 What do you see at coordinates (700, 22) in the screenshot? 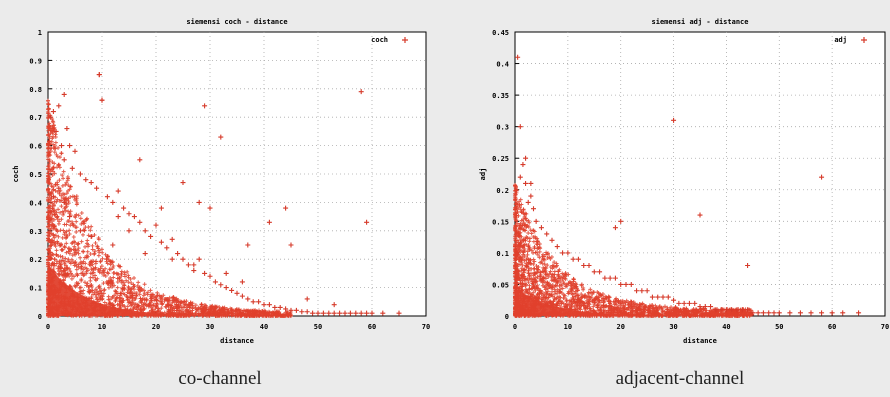
I see `chart-title: siemensi adj - distance` at bounding box center [700, 22].